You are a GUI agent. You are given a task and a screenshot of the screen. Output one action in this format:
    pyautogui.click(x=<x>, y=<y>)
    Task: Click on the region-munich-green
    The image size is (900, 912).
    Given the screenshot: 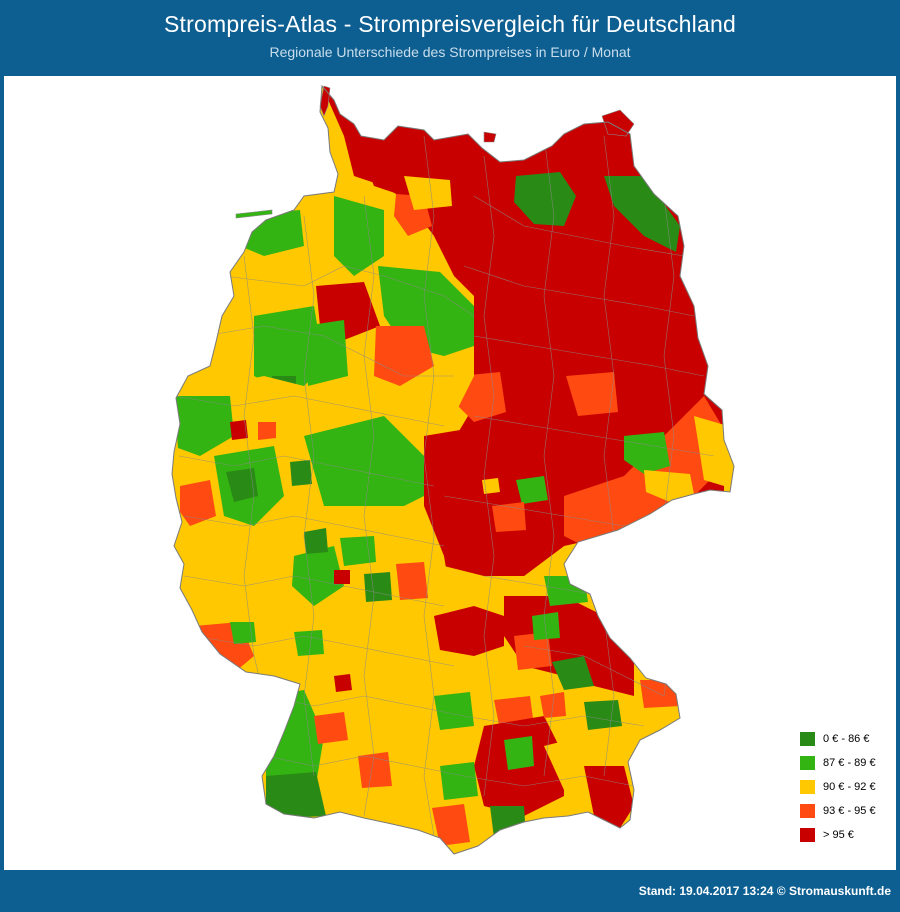 What is the action you would take?
    pyautogui.click(x=519, y=753)
    